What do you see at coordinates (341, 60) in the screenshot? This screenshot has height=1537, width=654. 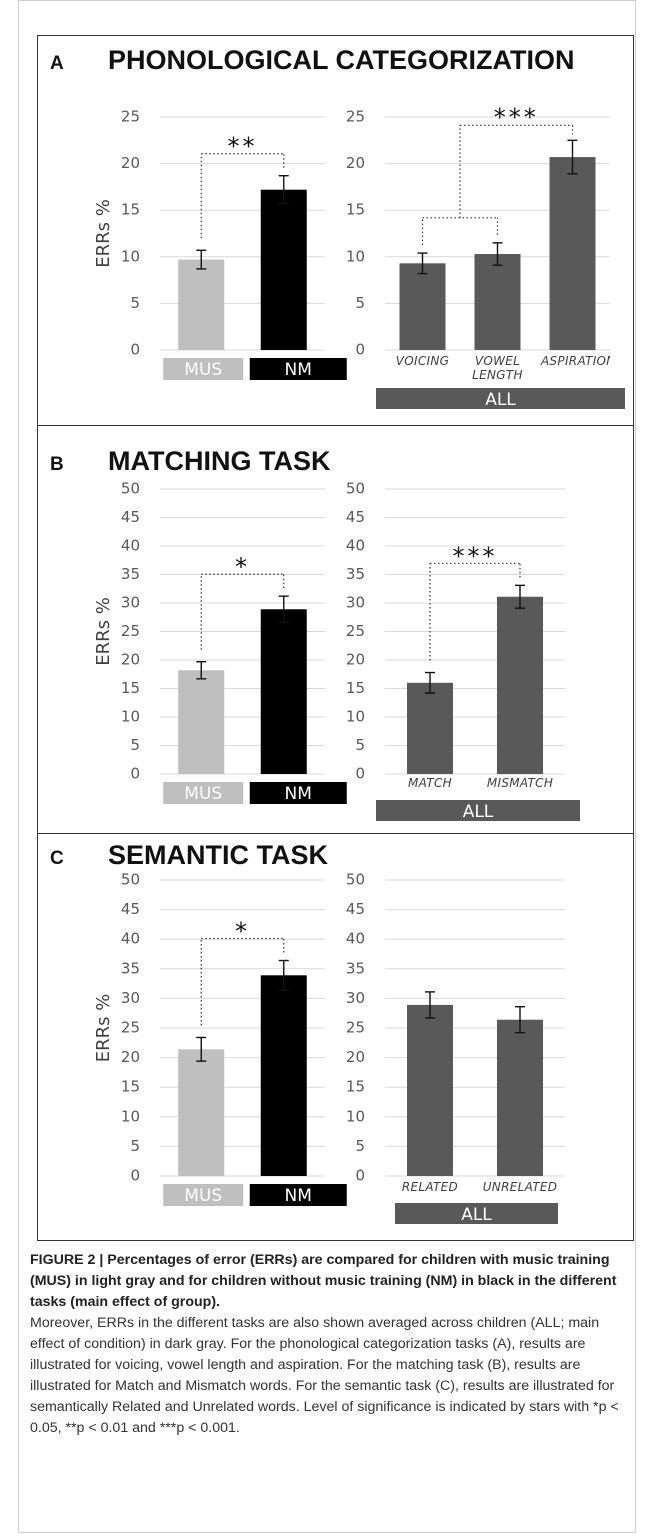 I see `panel-title: PHONOLOGICAL CATEGORIZATION` at bounding box center [341, 60].